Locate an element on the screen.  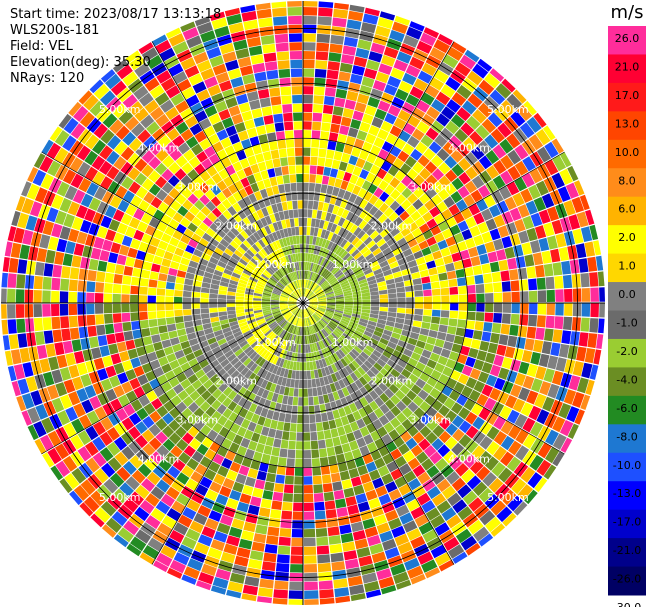
colorbar-tick-label: 26.0 is located at coordinates (627, 38).